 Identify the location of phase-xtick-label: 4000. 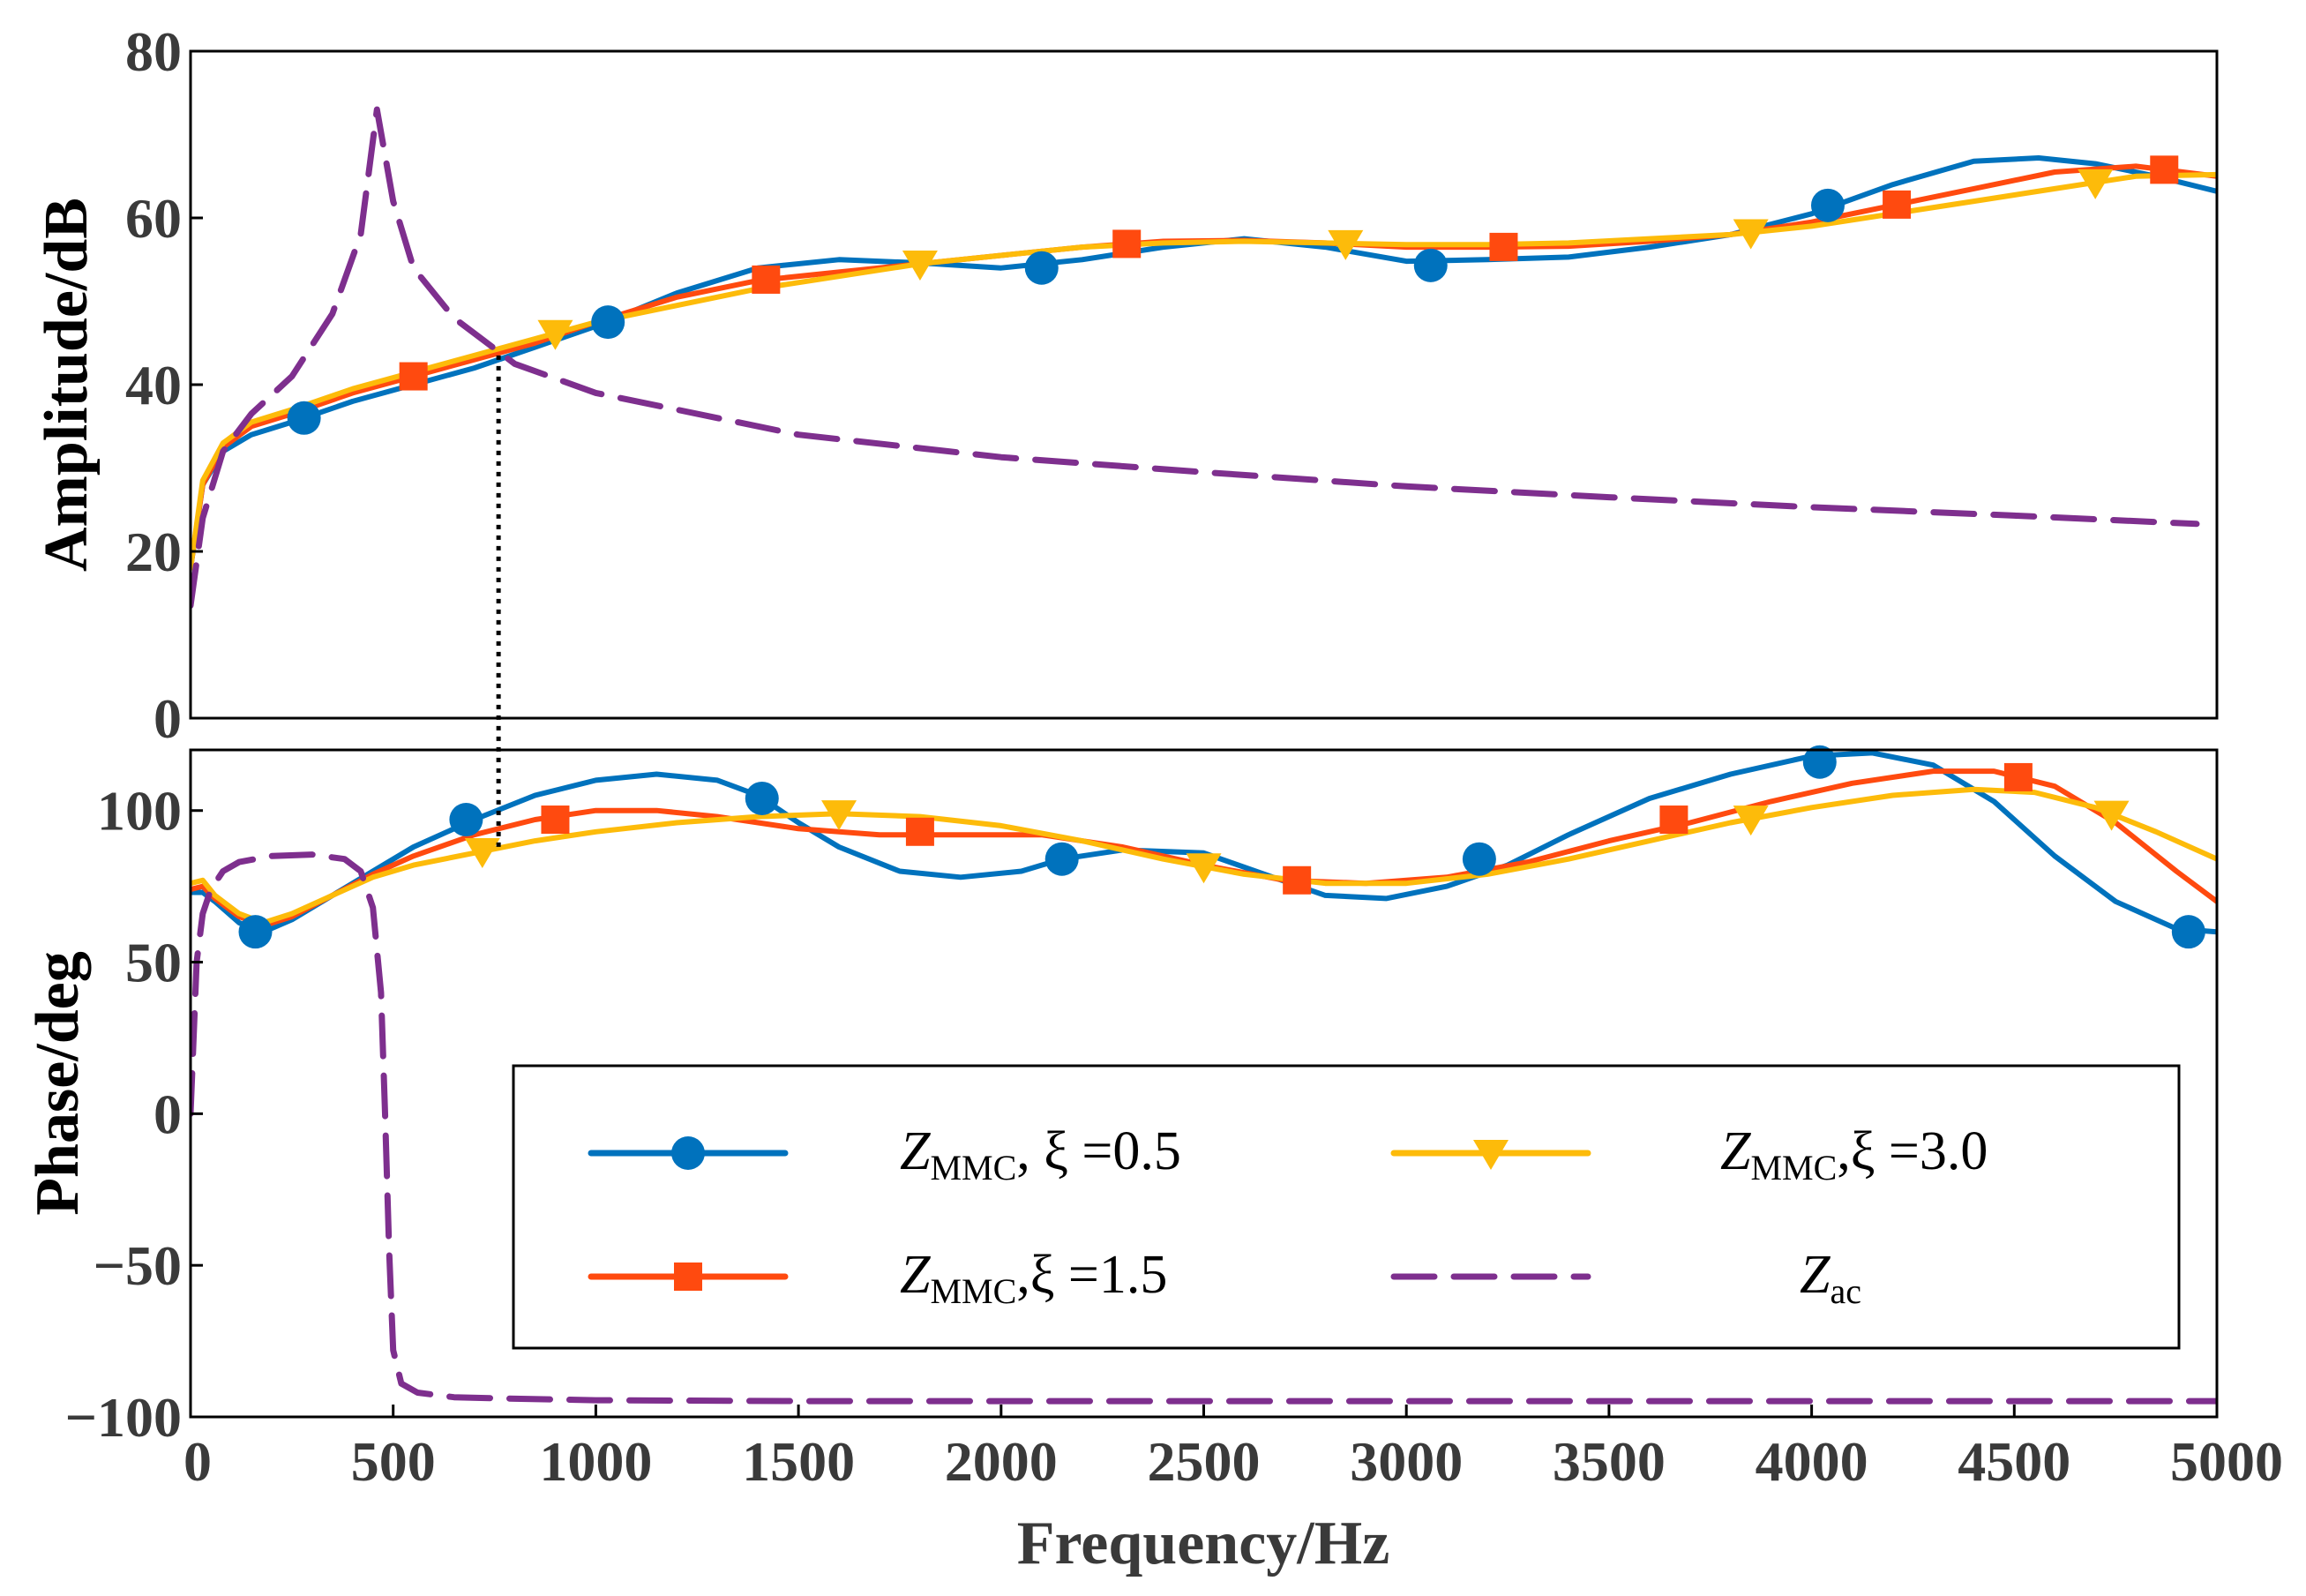
(1812, 1461).